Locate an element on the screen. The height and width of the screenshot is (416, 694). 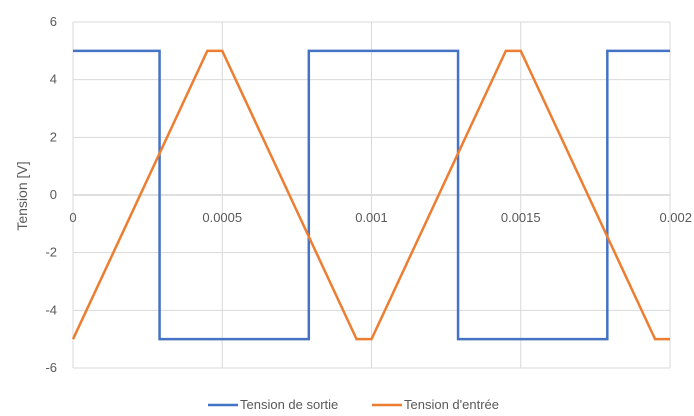
y-axis-label: Tension [V] is located at coordinates (22, 195).